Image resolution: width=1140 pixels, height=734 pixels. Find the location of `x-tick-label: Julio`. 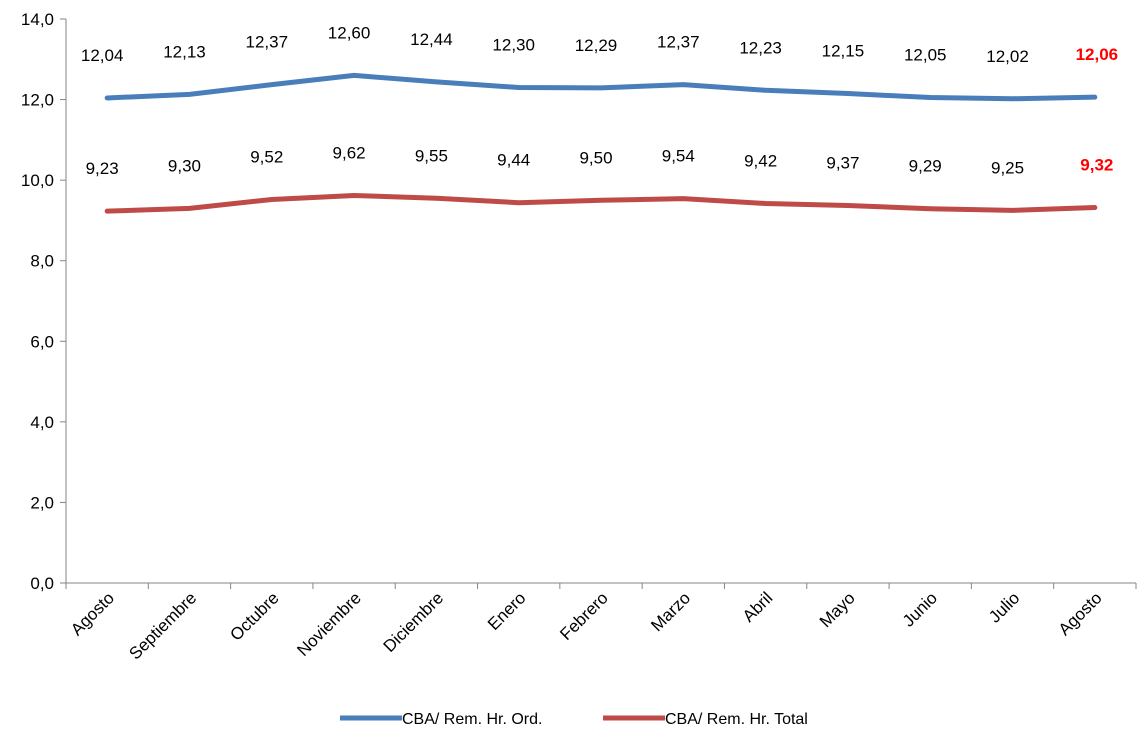

x-tick-label: Julio is located at coordinates (1004, 607).